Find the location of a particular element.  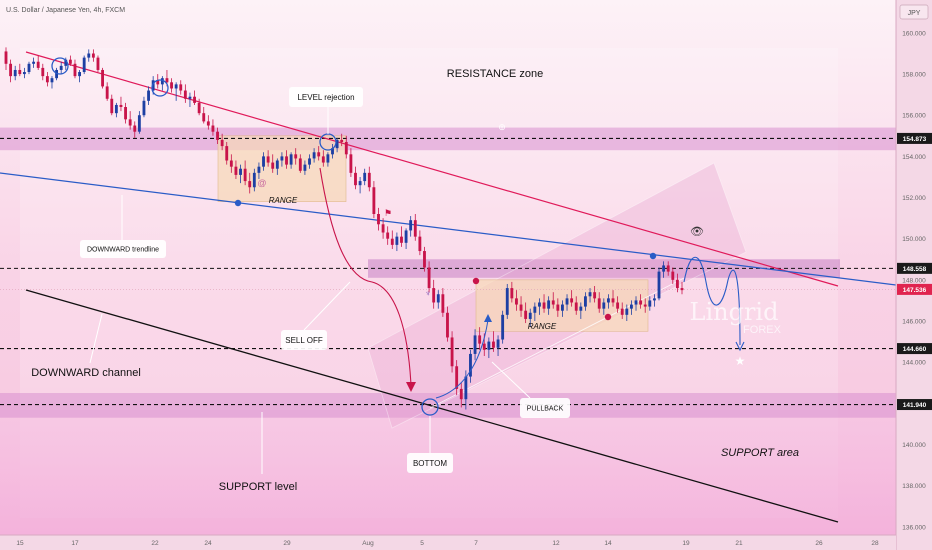

price-tick-label: 146.000 is located at coordinates (914, 322).